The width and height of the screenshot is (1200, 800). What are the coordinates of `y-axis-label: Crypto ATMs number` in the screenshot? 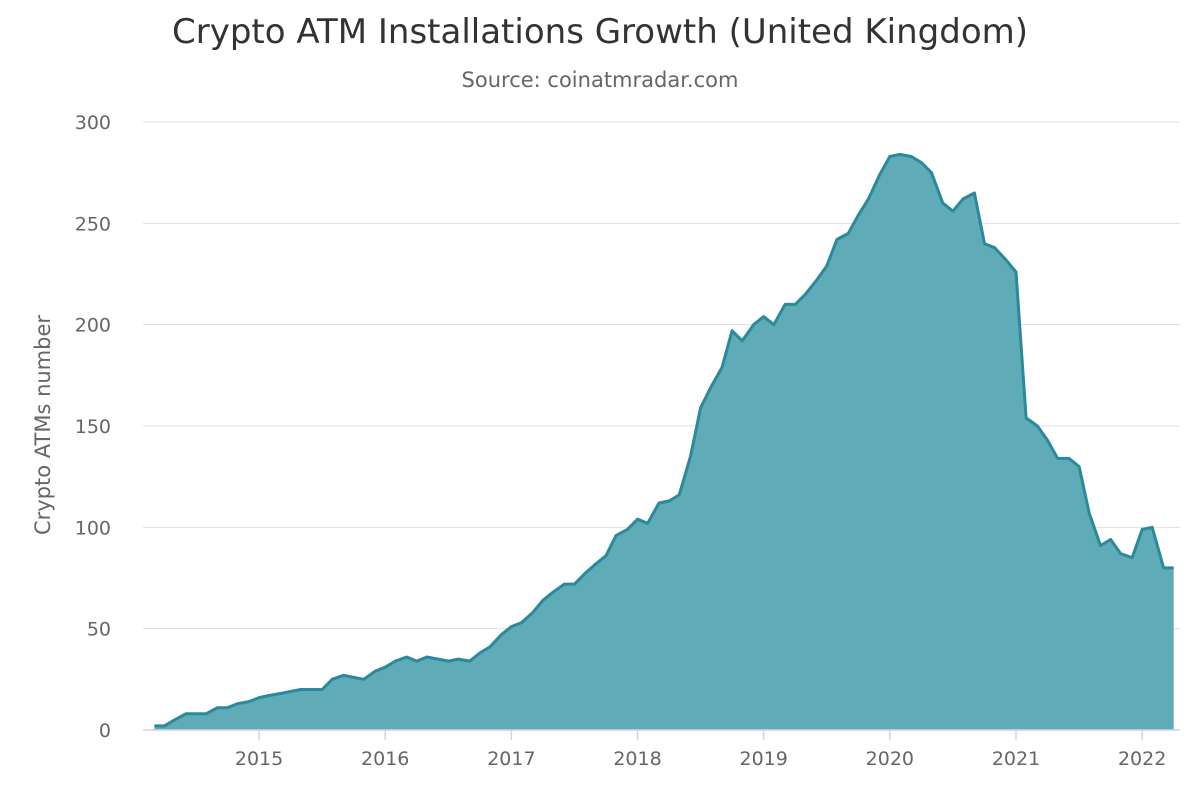 It's located at (43, 425).